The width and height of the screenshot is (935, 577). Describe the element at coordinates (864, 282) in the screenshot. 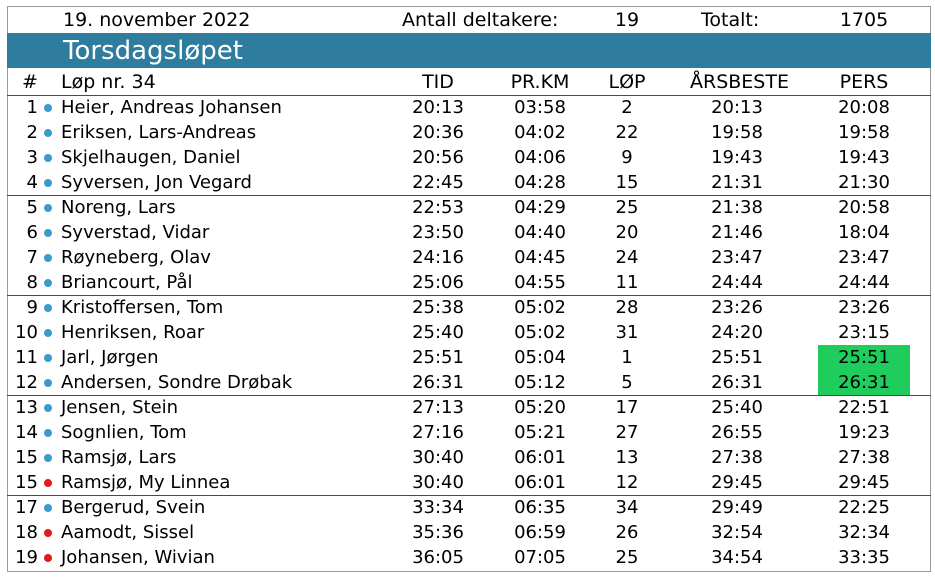

I see `personal-best-cell: 24:44` at that location.